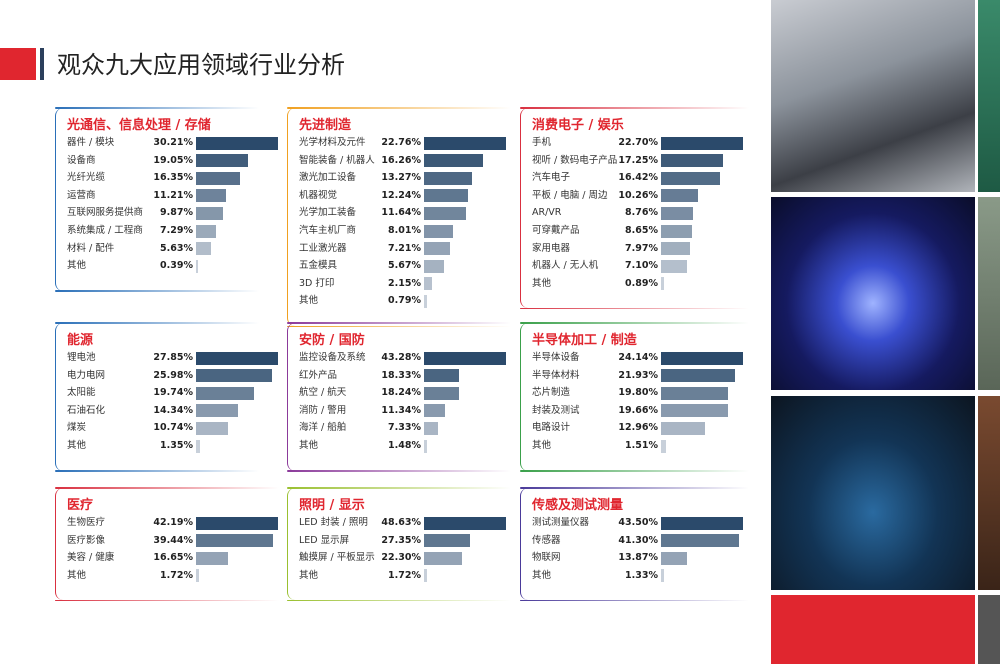 Image resolution: width=1000 pixels, height=664 pixels. I want to click on item-value: 48.63%, so click(401, 522).